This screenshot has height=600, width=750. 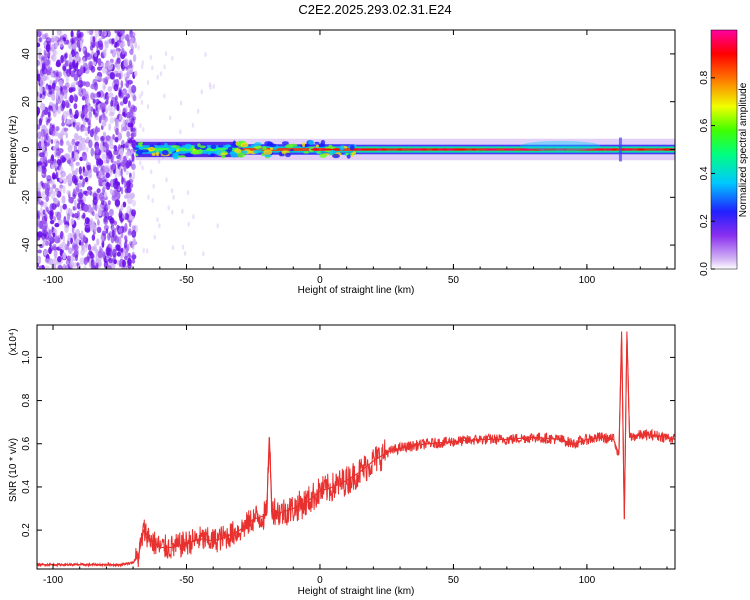 What do you see at coordinates (704, 173) in the screenshot?
I see `colorbar-tick-label: 0.4` at bounding box center [704, 173].